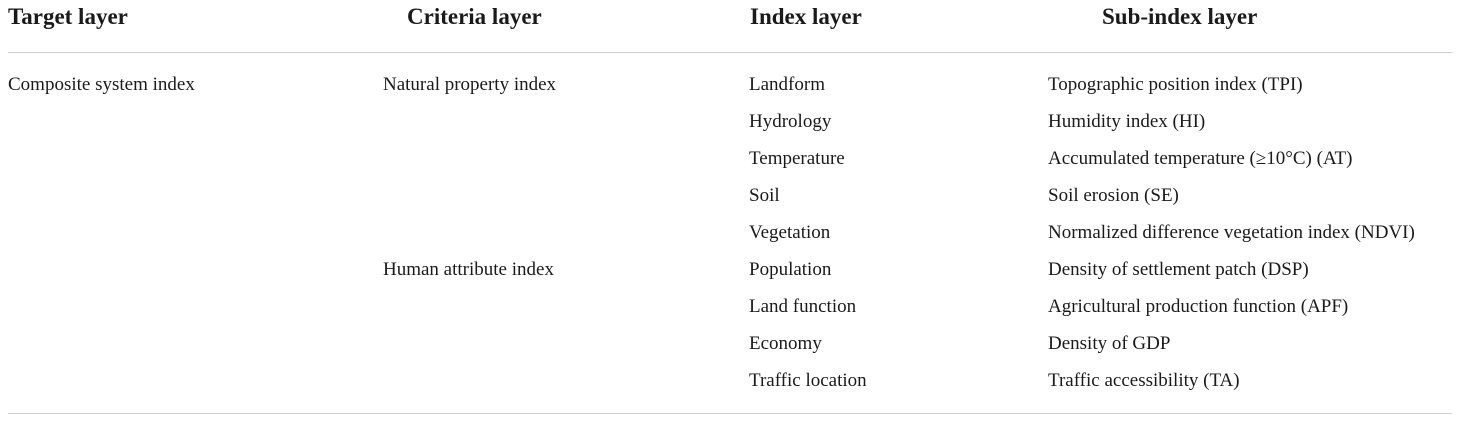 The height and width of the screenshot is (422, 1460). Describe the element at coordinates (470, 84) in the screenshot. I see `criteria-cell: Natural property index` at that location.